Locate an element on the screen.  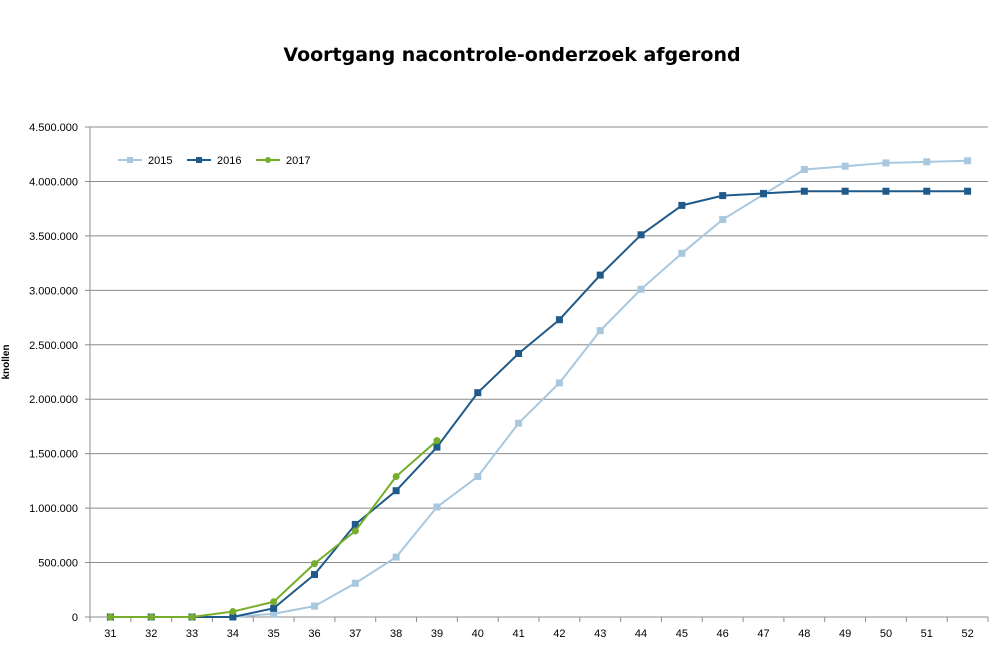
y-tick-label: 2.500.000 is located at coordinates (53, 346).